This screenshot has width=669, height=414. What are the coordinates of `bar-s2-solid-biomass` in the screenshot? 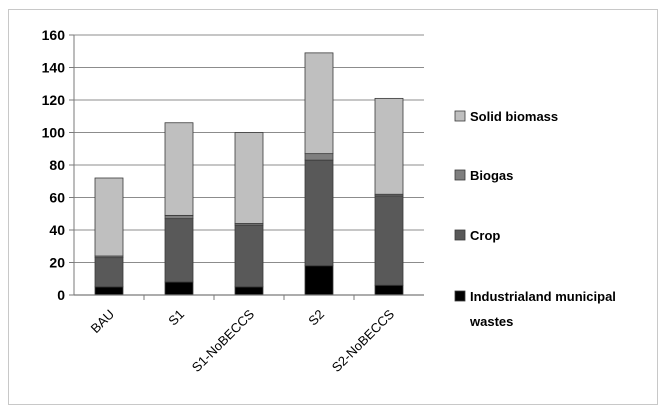 It's located at (319, 103).